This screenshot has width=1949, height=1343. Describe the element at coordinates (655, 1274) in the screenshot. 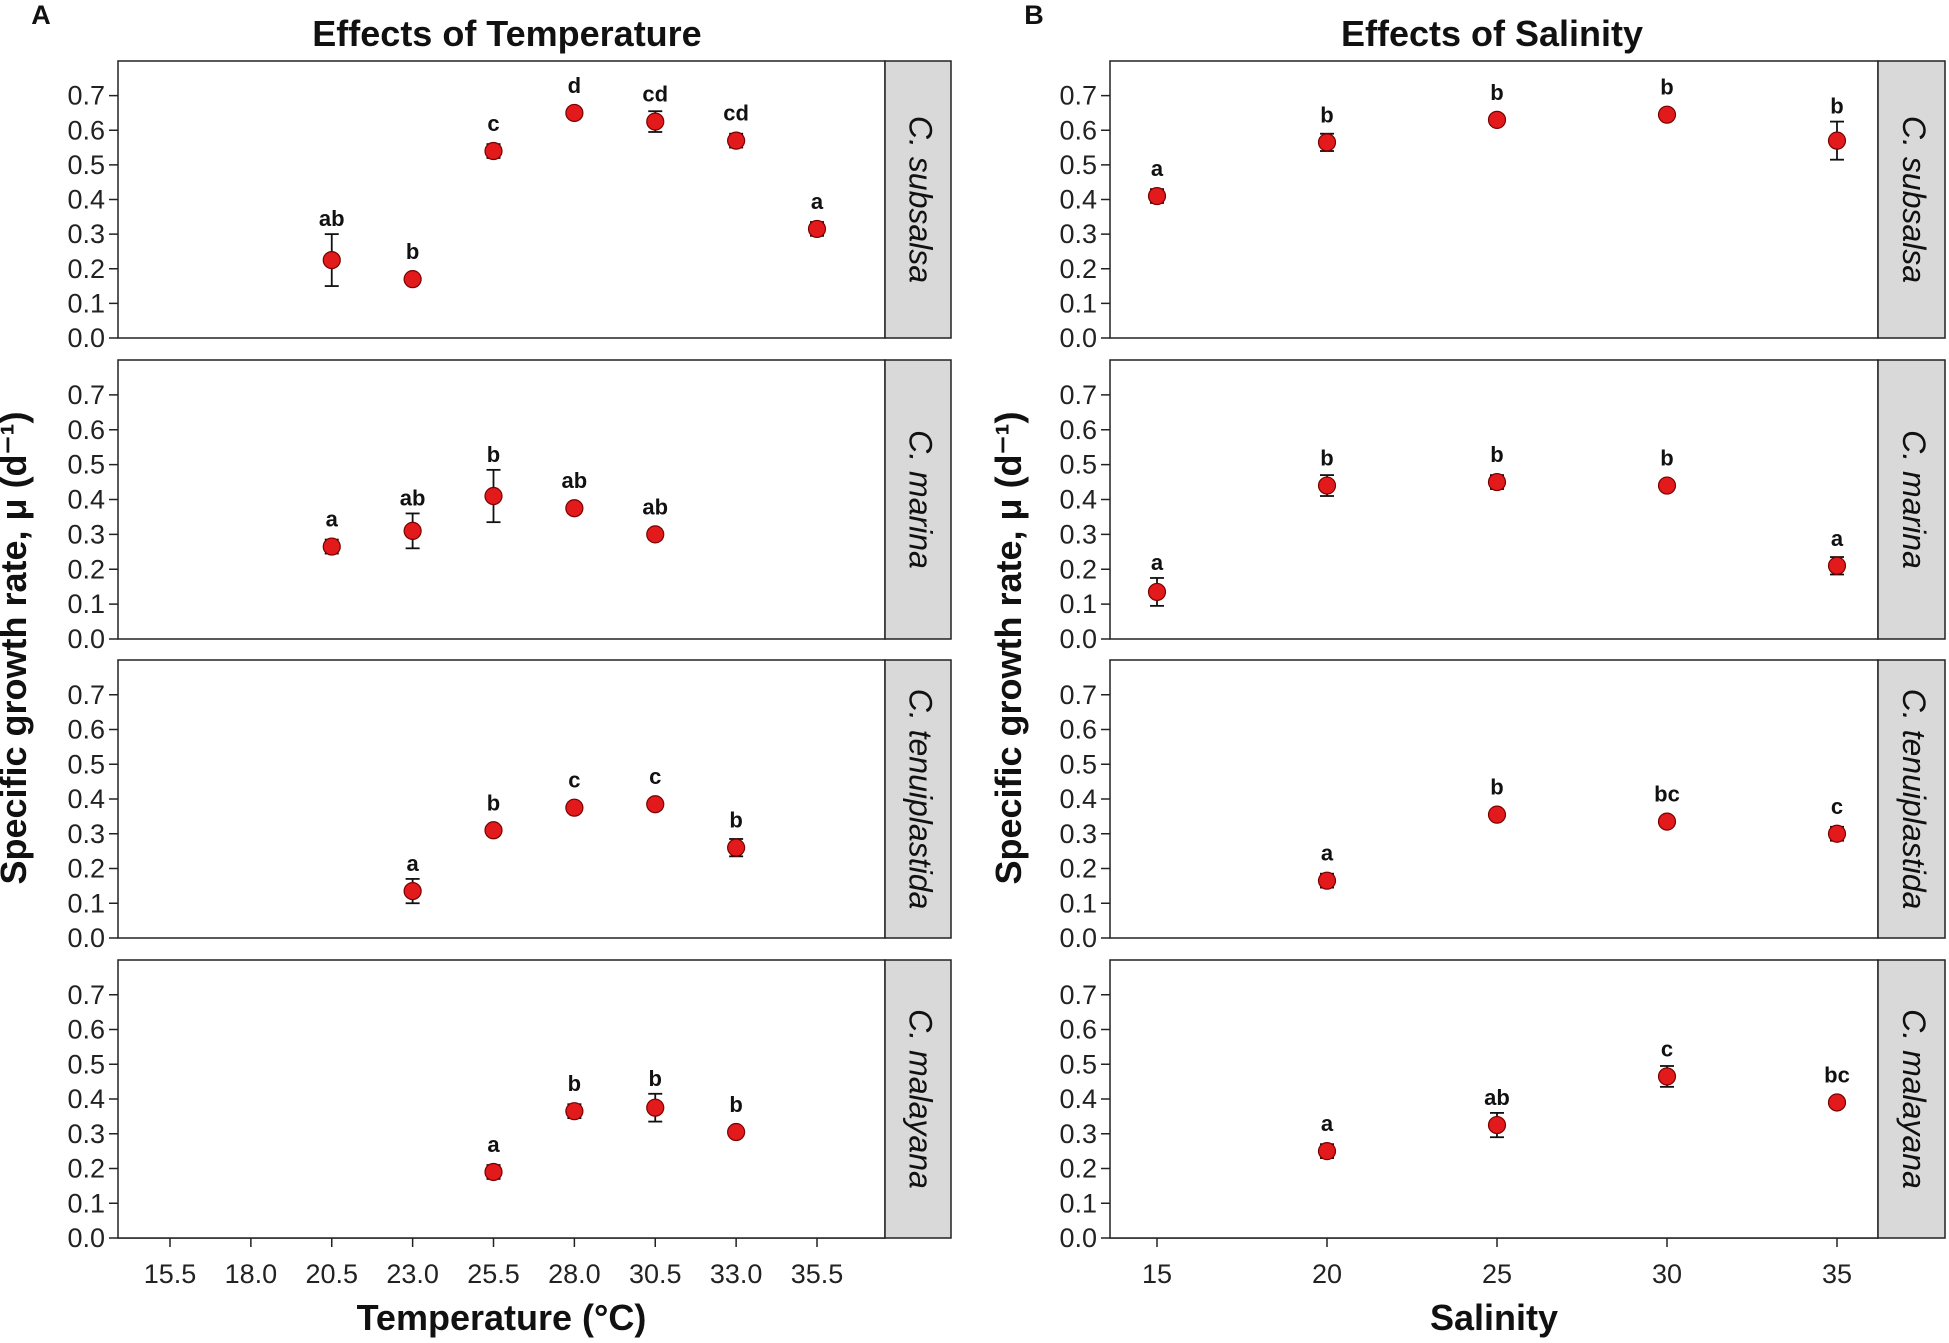

I see `x-tick-label: 30.5` at that location.